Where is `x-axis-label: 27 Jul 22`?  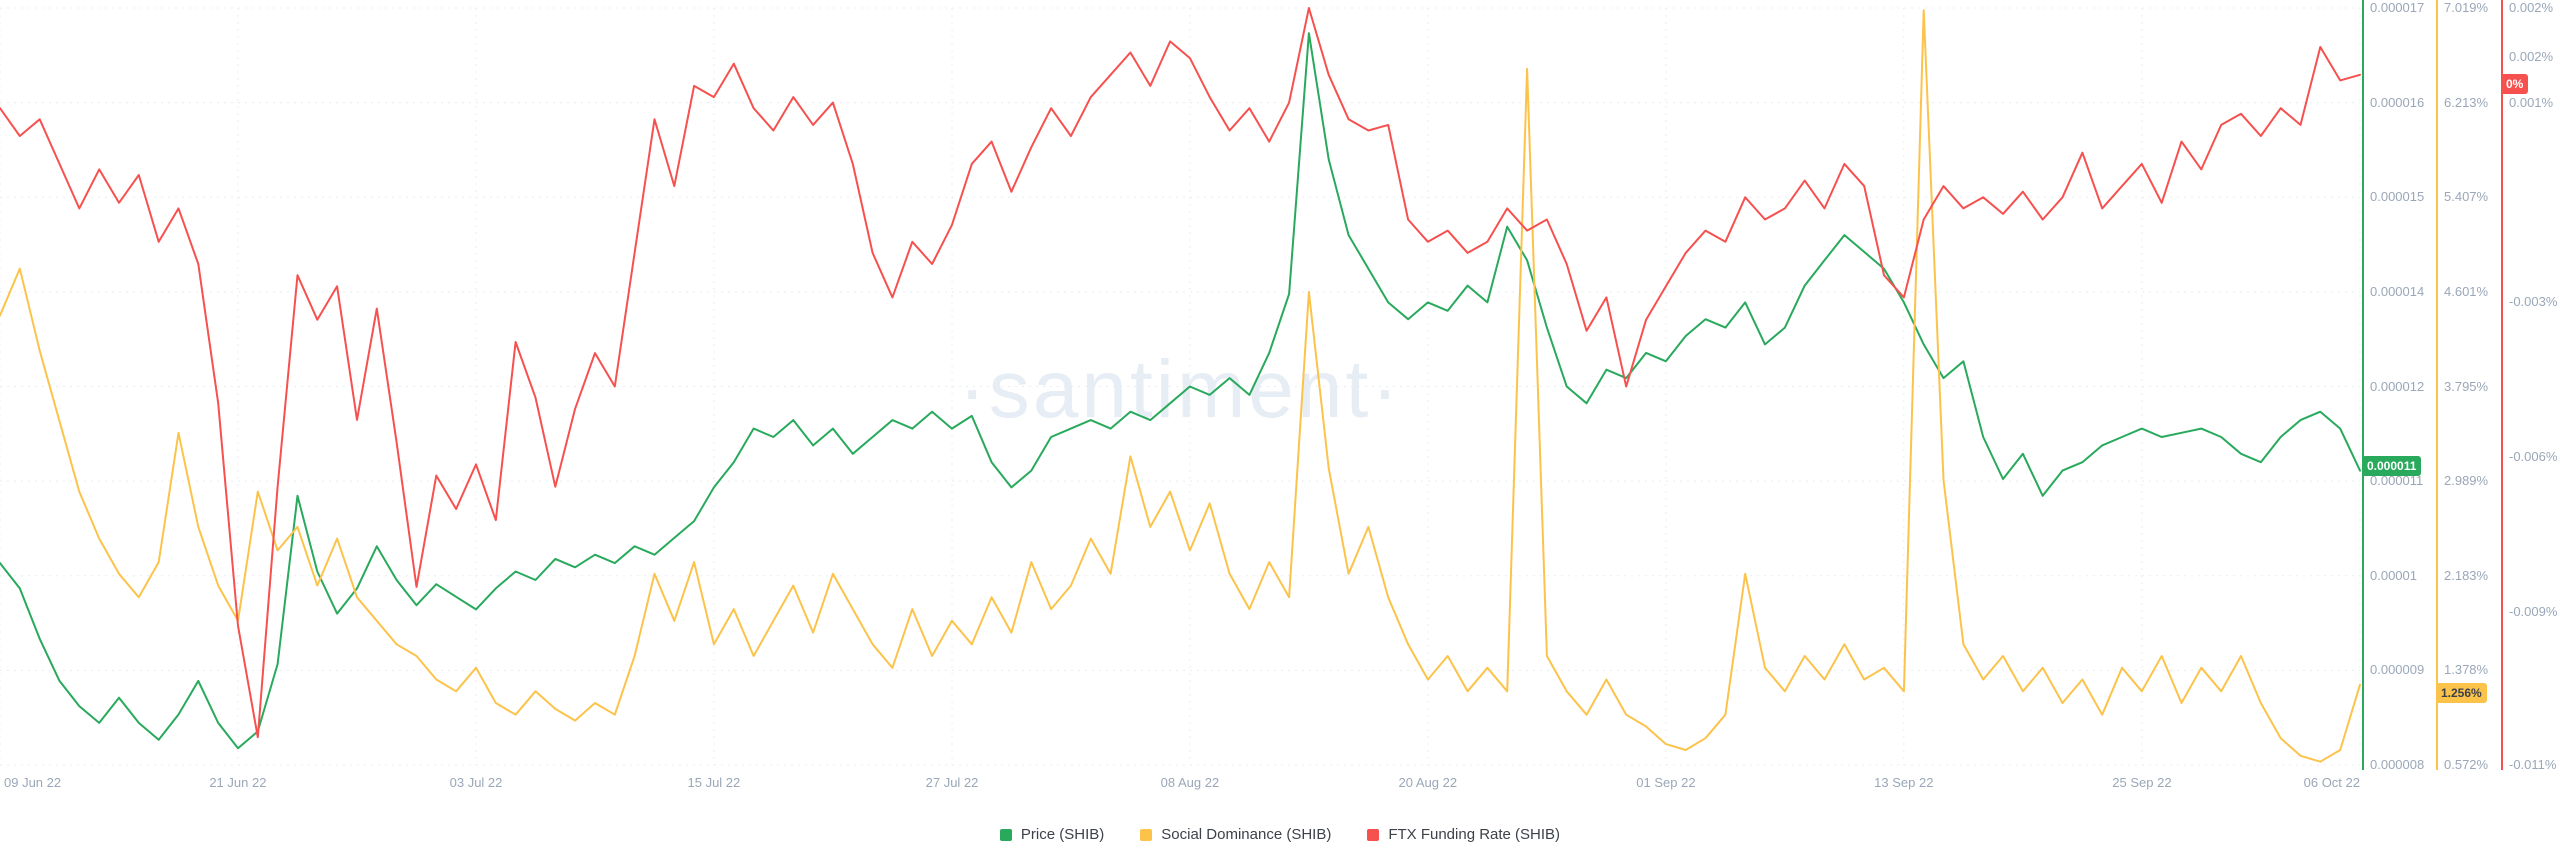 x-axis-label: 27 Jul 22 is located at coordinates (952, 782).